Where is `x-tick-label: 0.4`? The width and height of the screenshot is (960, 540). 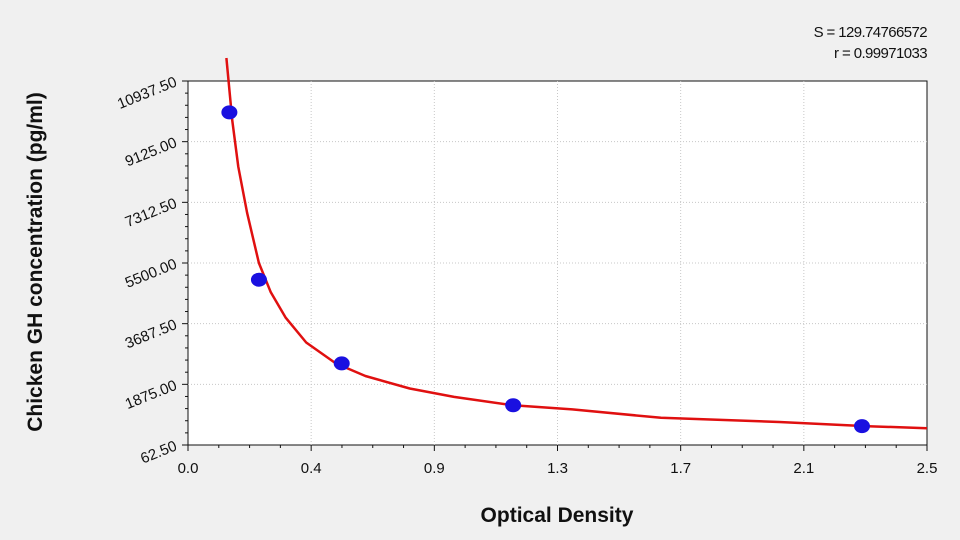 x-tick-label: 0.4 is located at coordinates (311, 468).